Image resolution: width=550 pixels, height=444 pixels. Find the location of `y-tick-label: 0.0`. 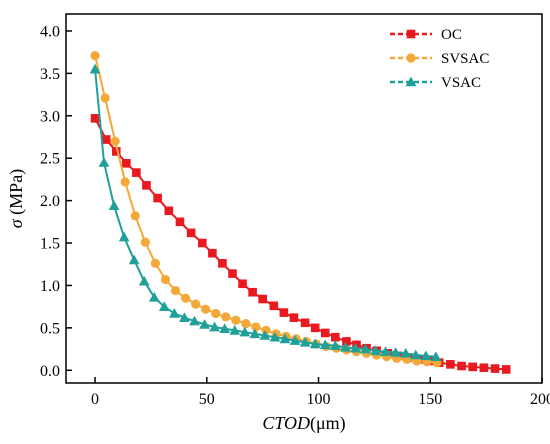

y-tick-label: 0.0 is located at coordinates (50, 371).